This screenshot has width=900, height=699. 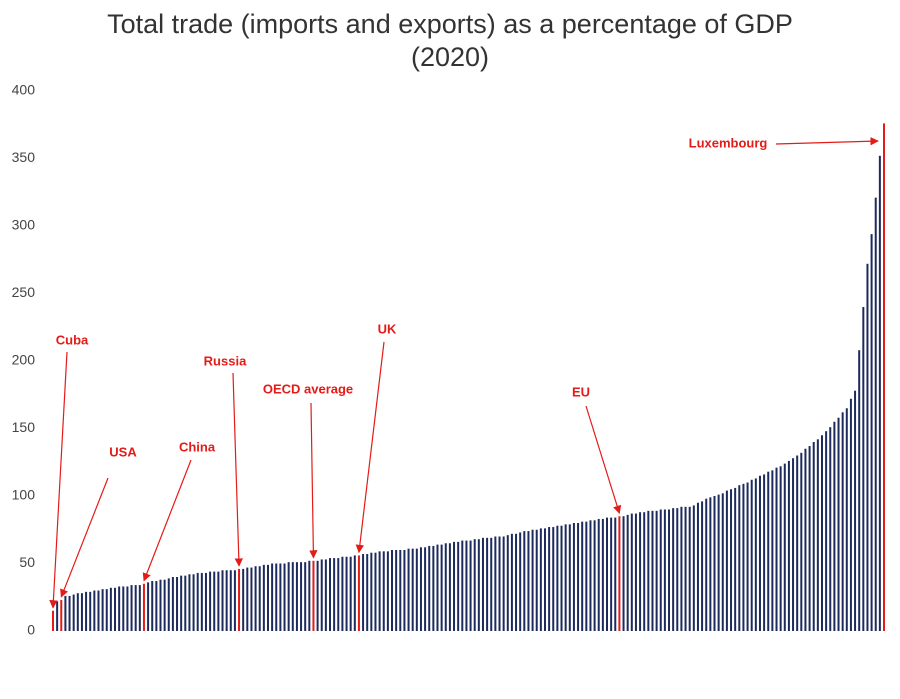 I want to click on y-tick-label: 400, so click(x=24, y=90).